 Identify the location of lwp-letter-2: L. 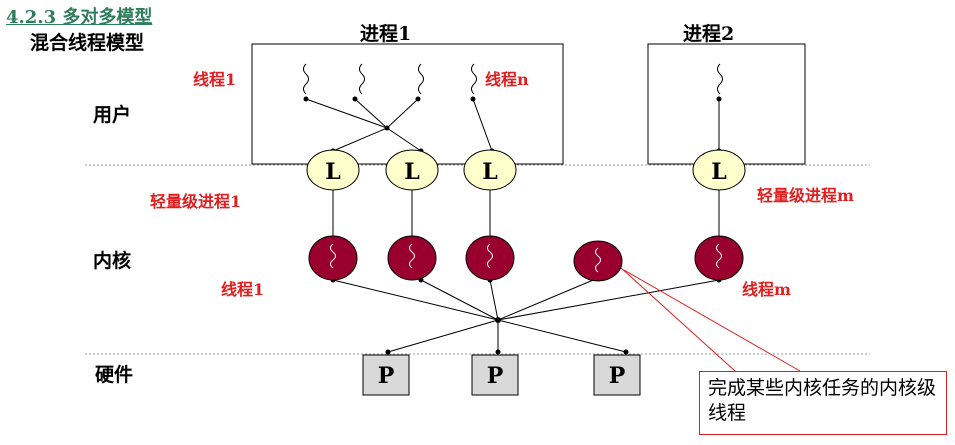
(411, 172).